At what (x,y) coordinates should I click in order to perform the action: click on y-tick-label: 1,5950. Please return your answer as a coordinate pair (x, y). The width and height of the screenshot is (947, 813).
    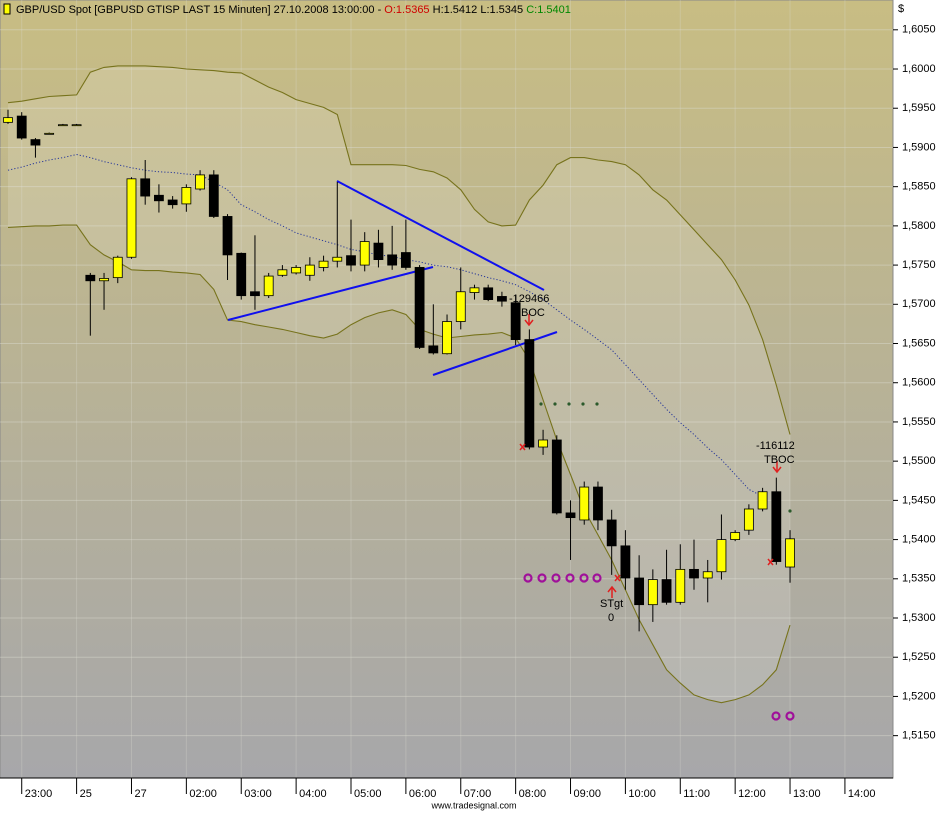
    Looking at the image, I should click on (919, 108).